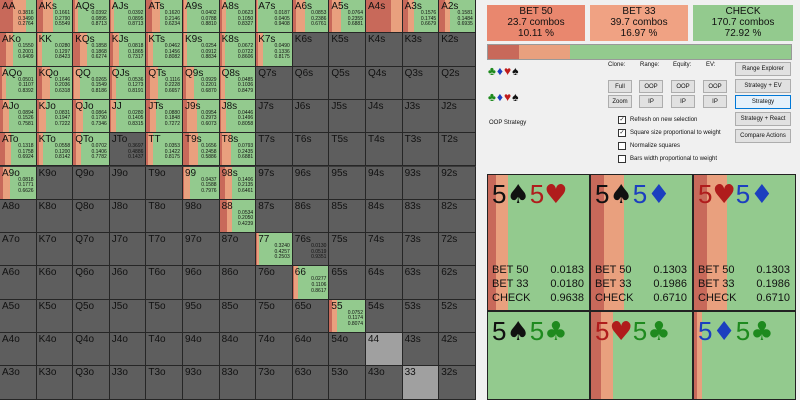 The image size is (800, 400). I want to click on range-cell: A5s 0.0764 0.2355 0.6881, so click(347, 17).